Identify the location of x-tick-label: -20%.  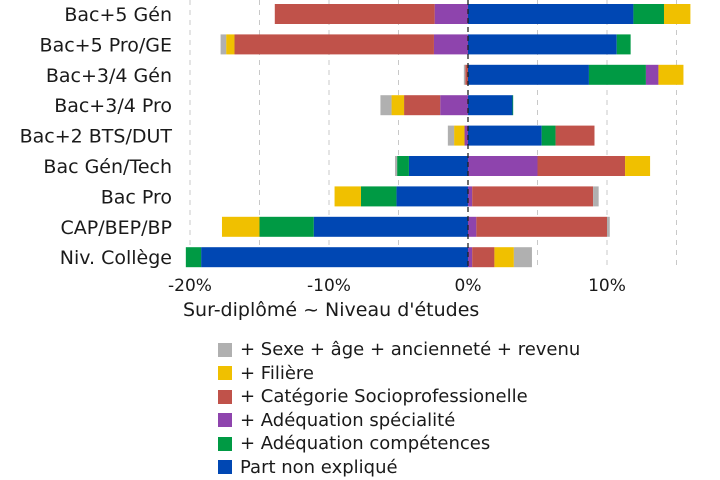
(190, 286).